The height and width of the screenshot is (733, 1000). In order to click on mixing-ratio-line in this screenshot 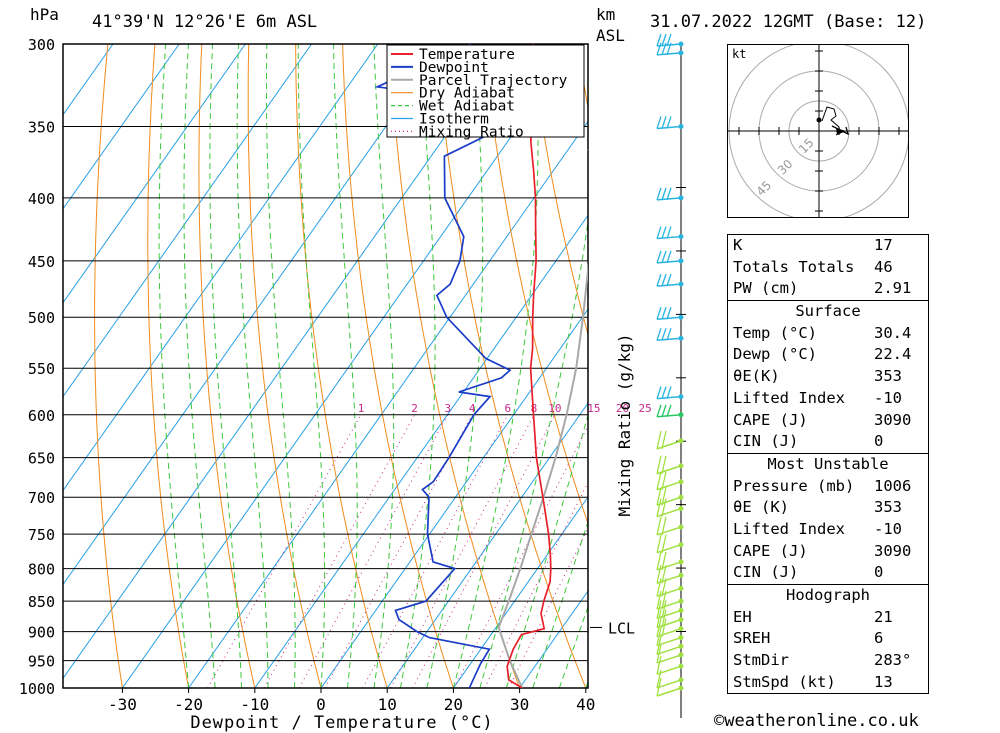, I will do `click(462, 551)`.